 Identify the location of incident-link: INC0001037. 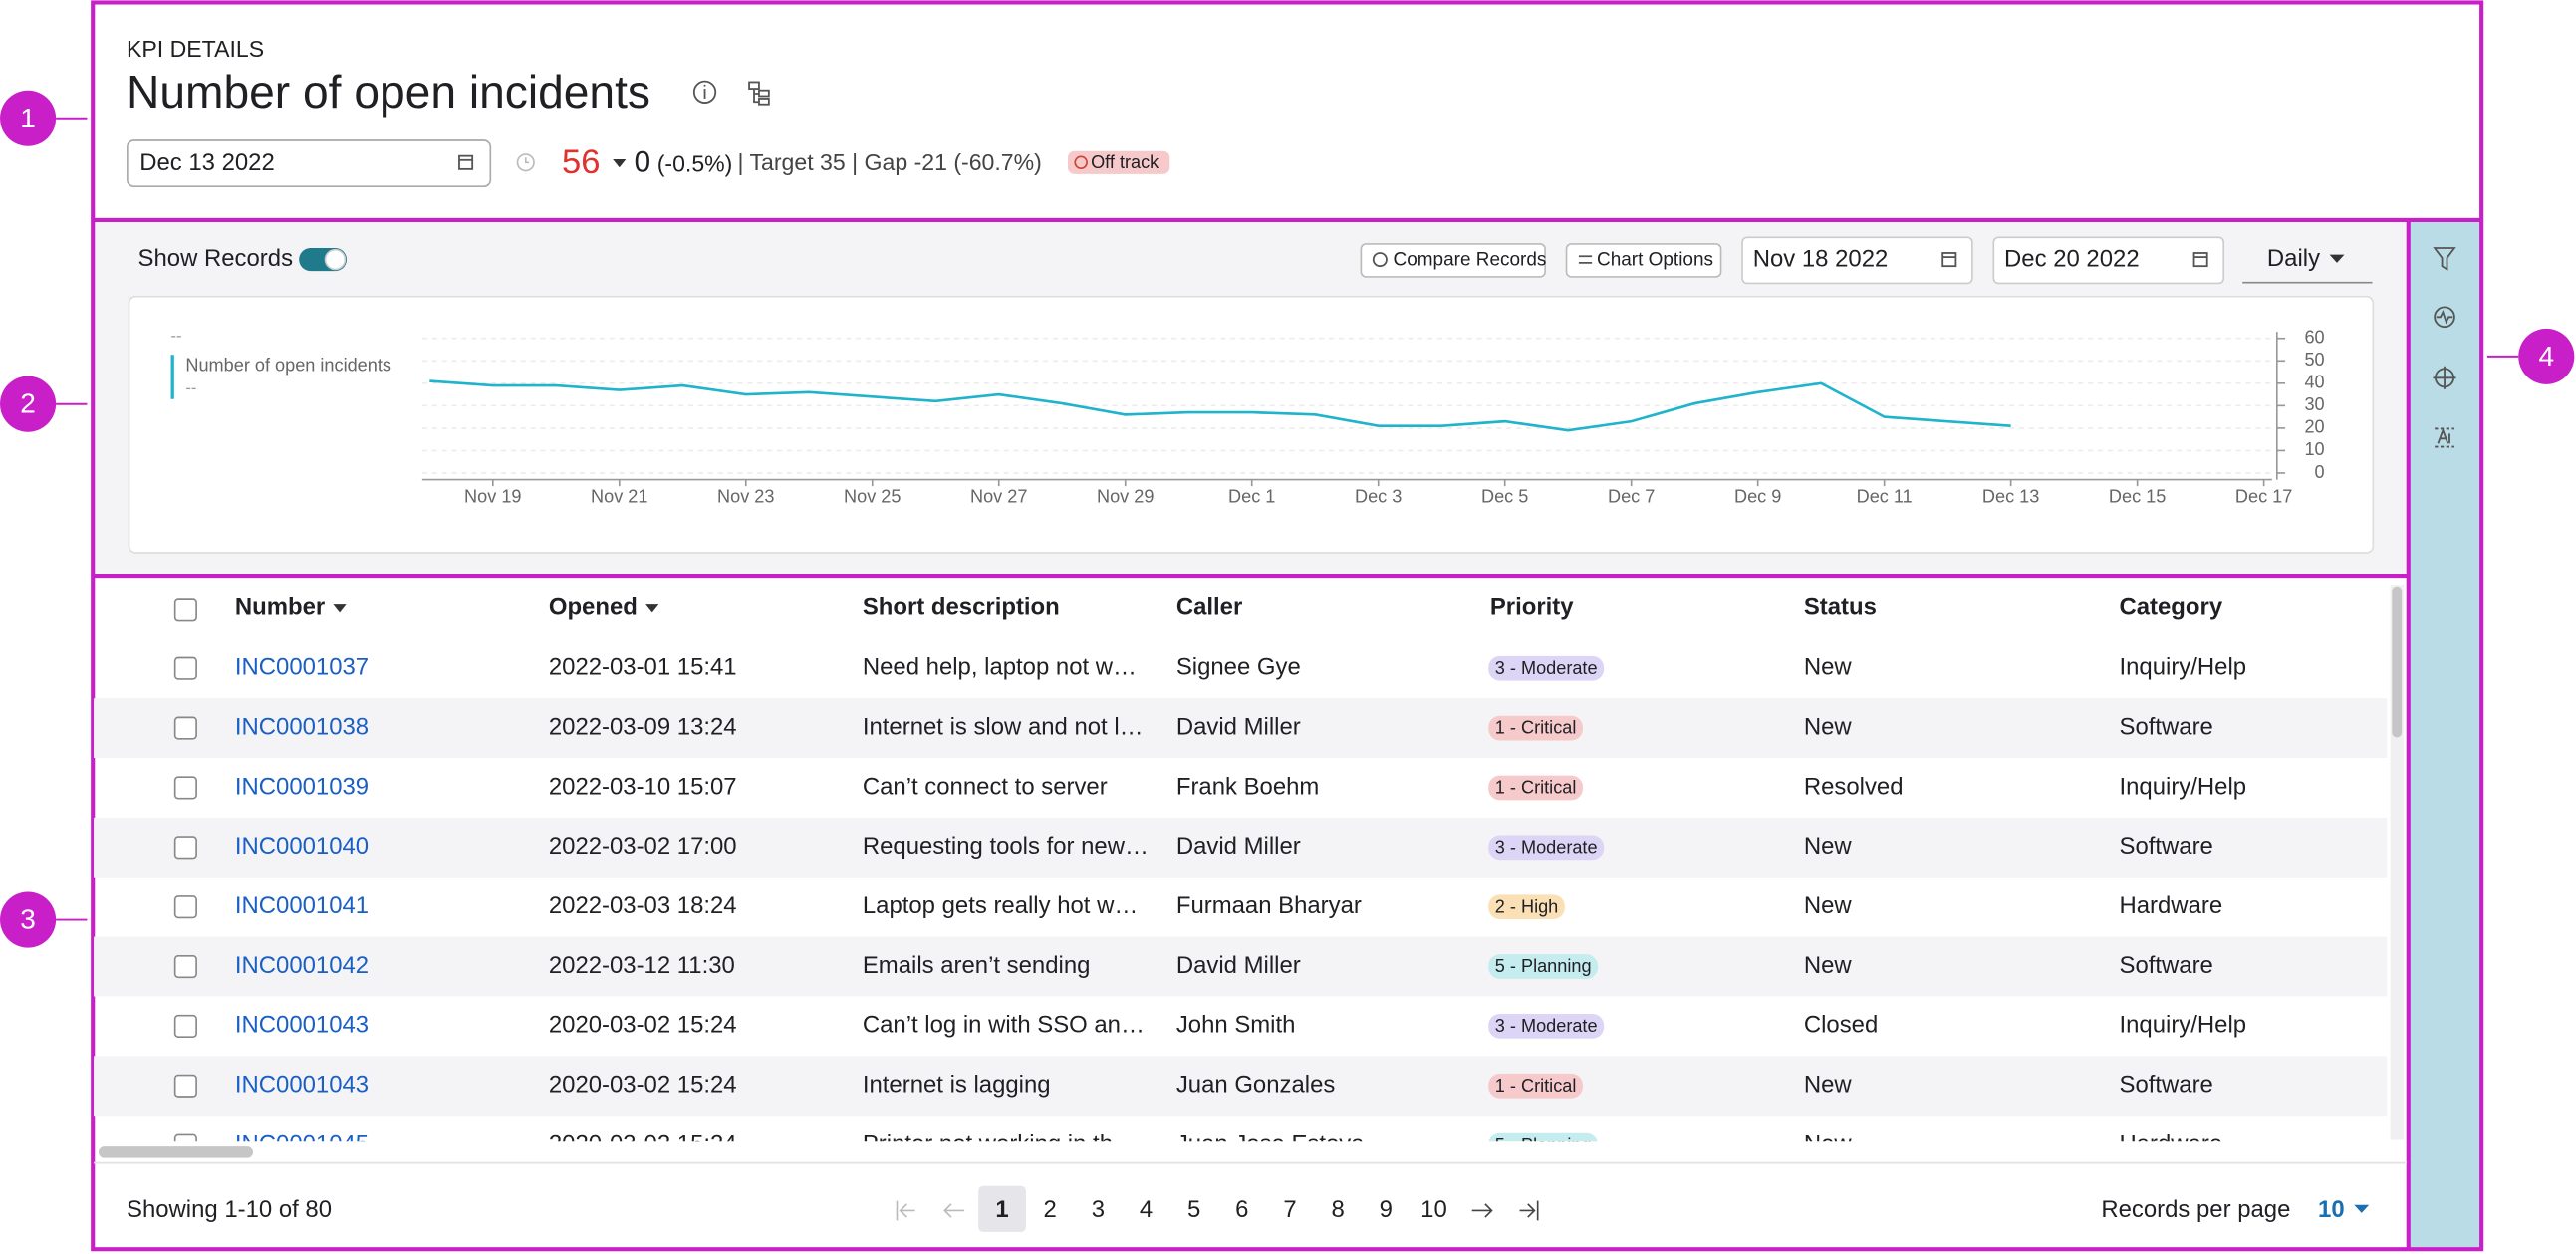
(302, 667).